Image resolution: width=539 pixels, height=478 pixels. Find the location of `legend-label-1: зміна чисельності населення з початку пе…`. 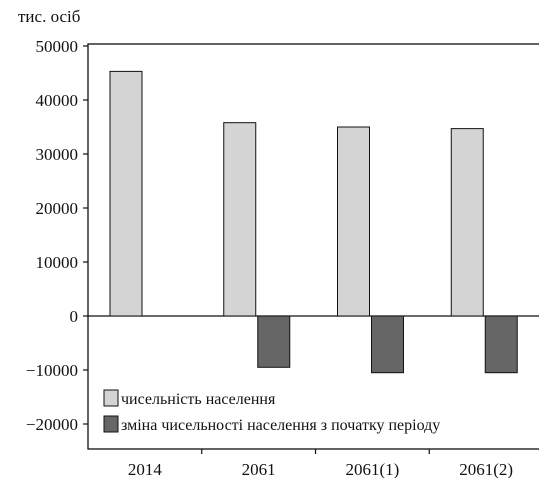

legend-label-1: зміна чисельності населення з початку пе… is located at coordinates (280, 425).